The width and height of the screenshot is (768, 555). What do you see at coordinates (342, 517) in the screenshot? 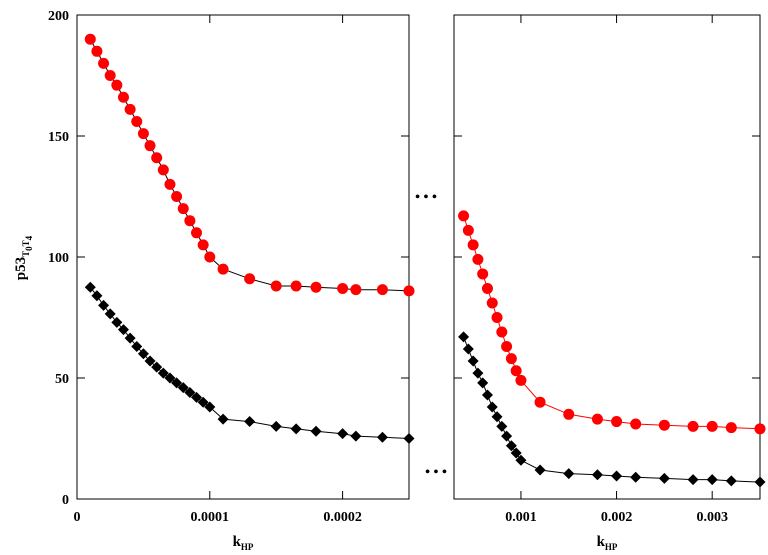
I see `left-xtick-label: 0.0002` at bounding box center [342, 517].